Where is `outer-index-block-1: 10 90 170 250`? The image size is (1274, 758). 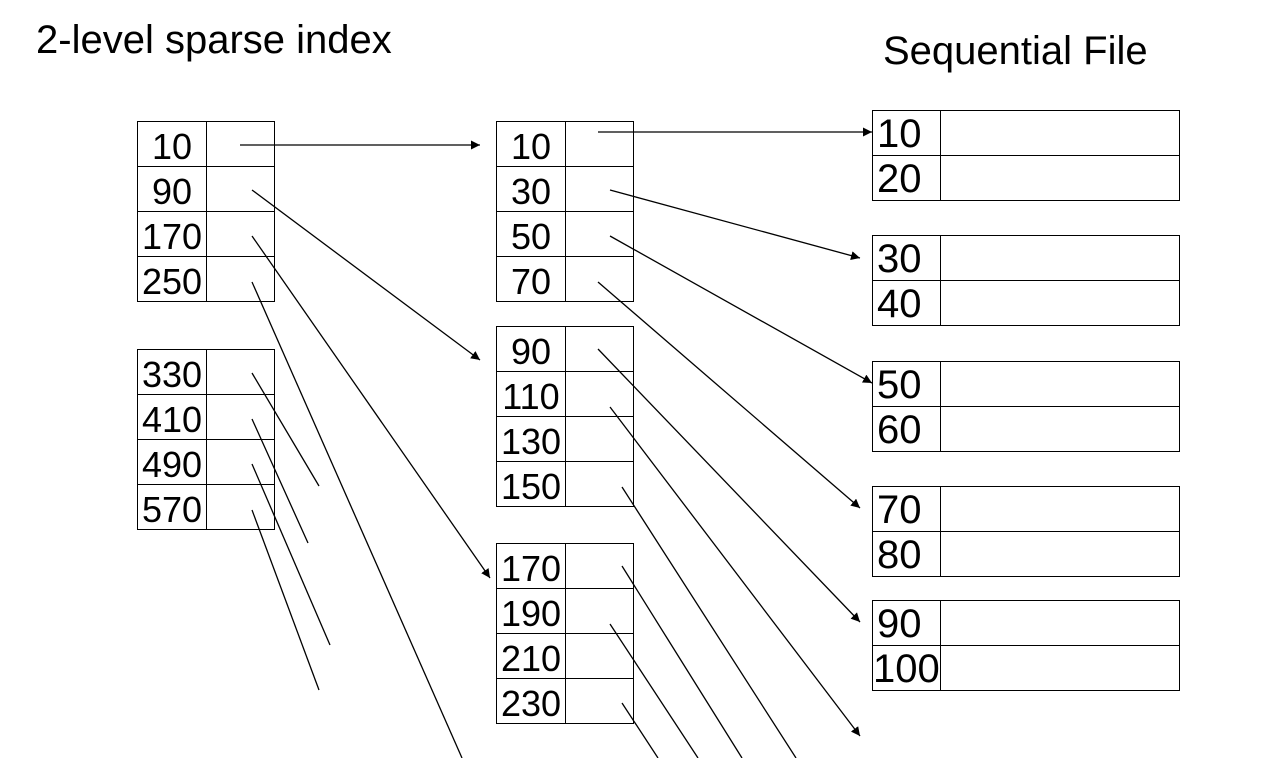 outer-index-block-1: 10 90 170 250 is located at coordinates (206, 211).